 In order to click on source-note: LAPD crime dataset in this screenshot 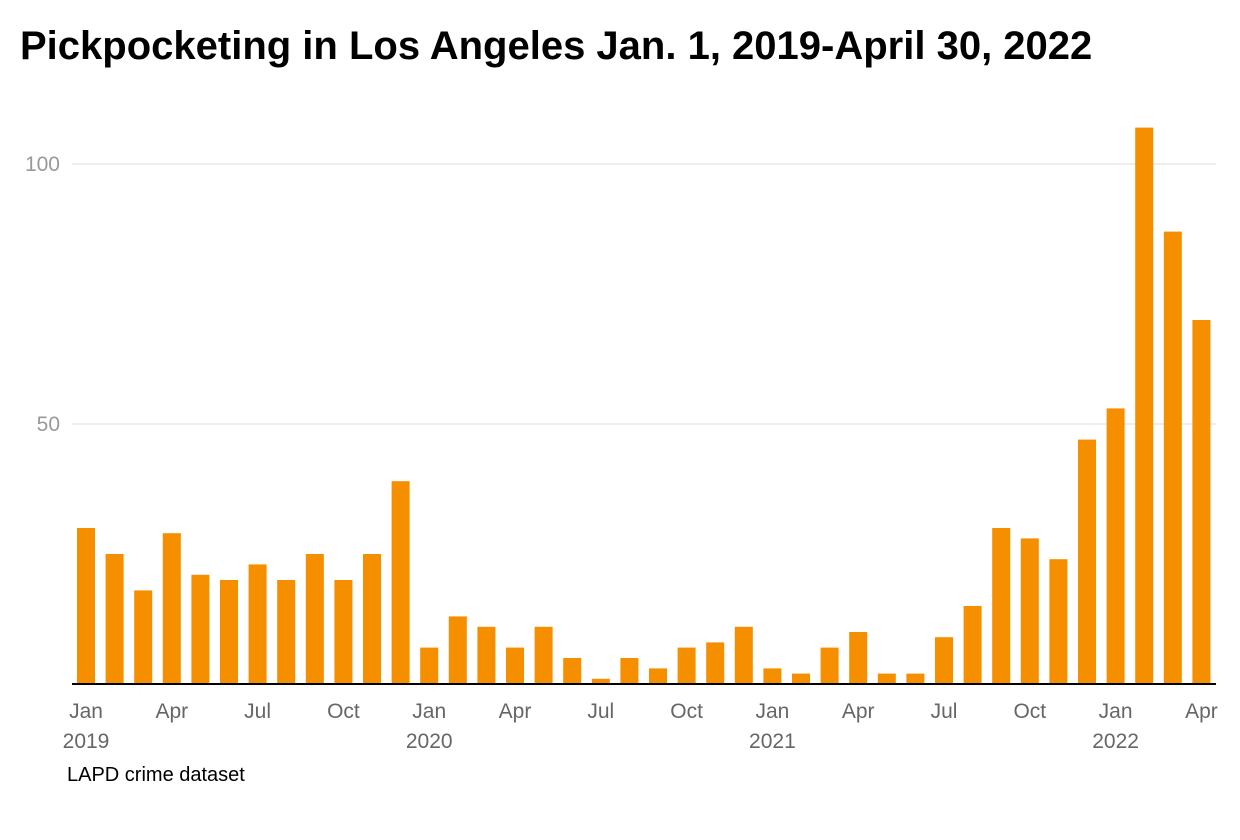, I will do `click(156, 775)`.